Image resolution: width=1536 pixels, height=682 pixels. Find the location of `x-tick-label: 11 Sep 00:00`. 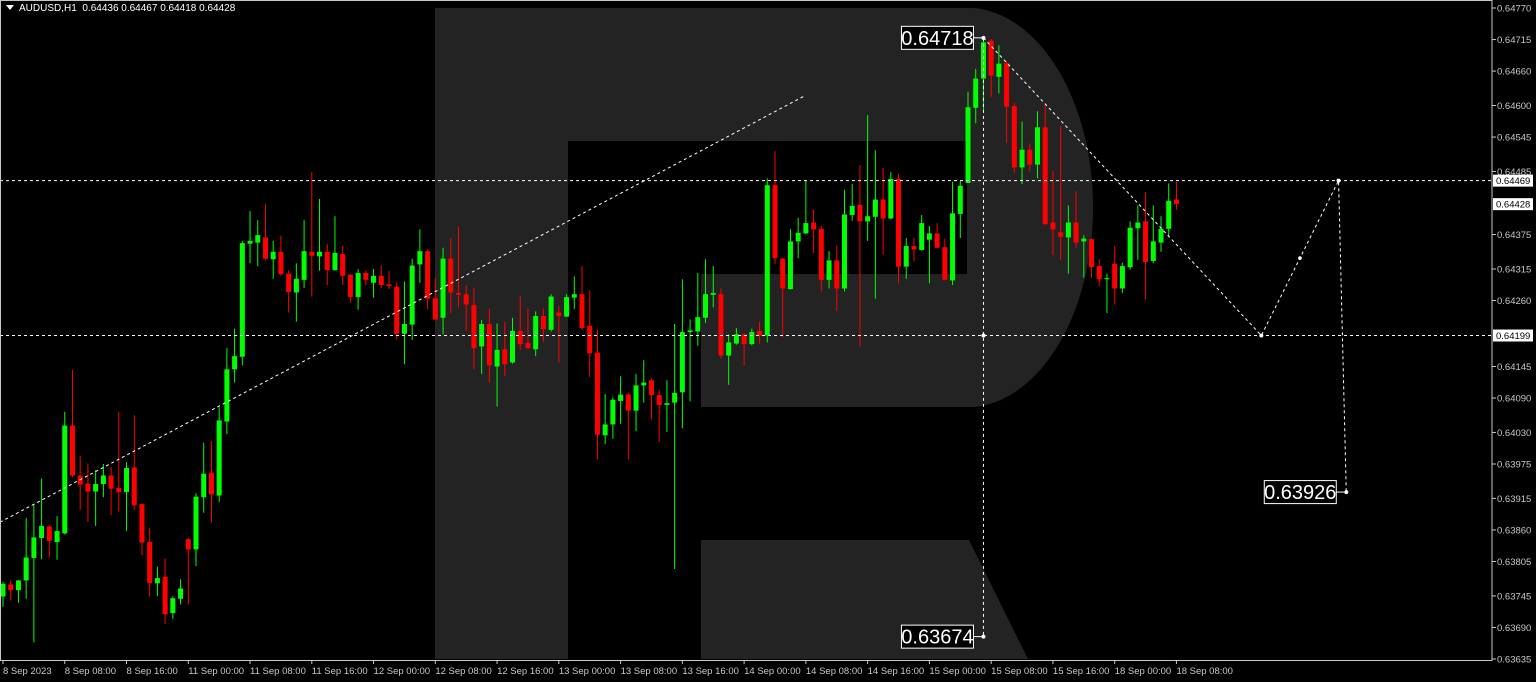

x-tick-label: 11 Sep 00:00 is located at coordinates (216, 671).